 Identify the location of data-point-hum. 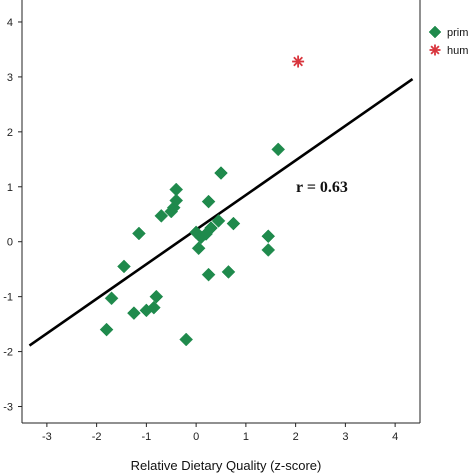
(298, 61).